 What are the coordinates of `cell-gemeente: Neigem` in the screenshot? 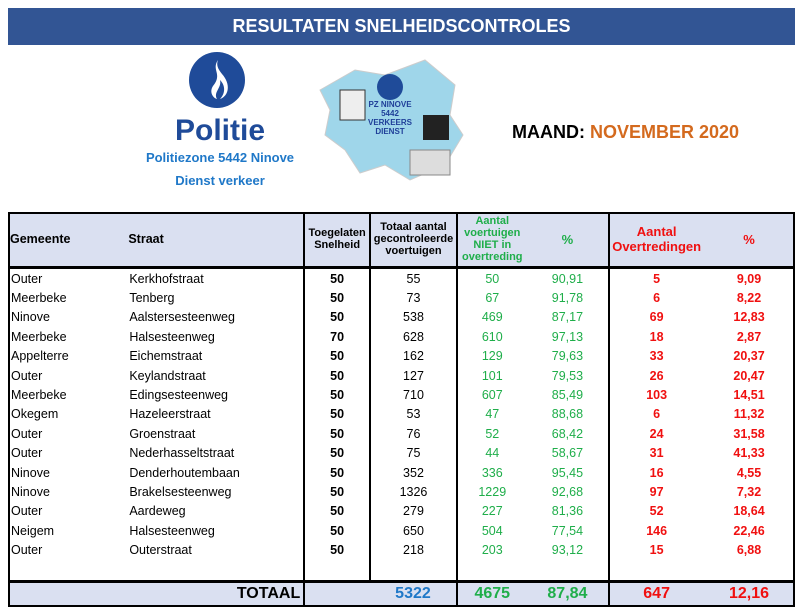 It's located at (33, 530).